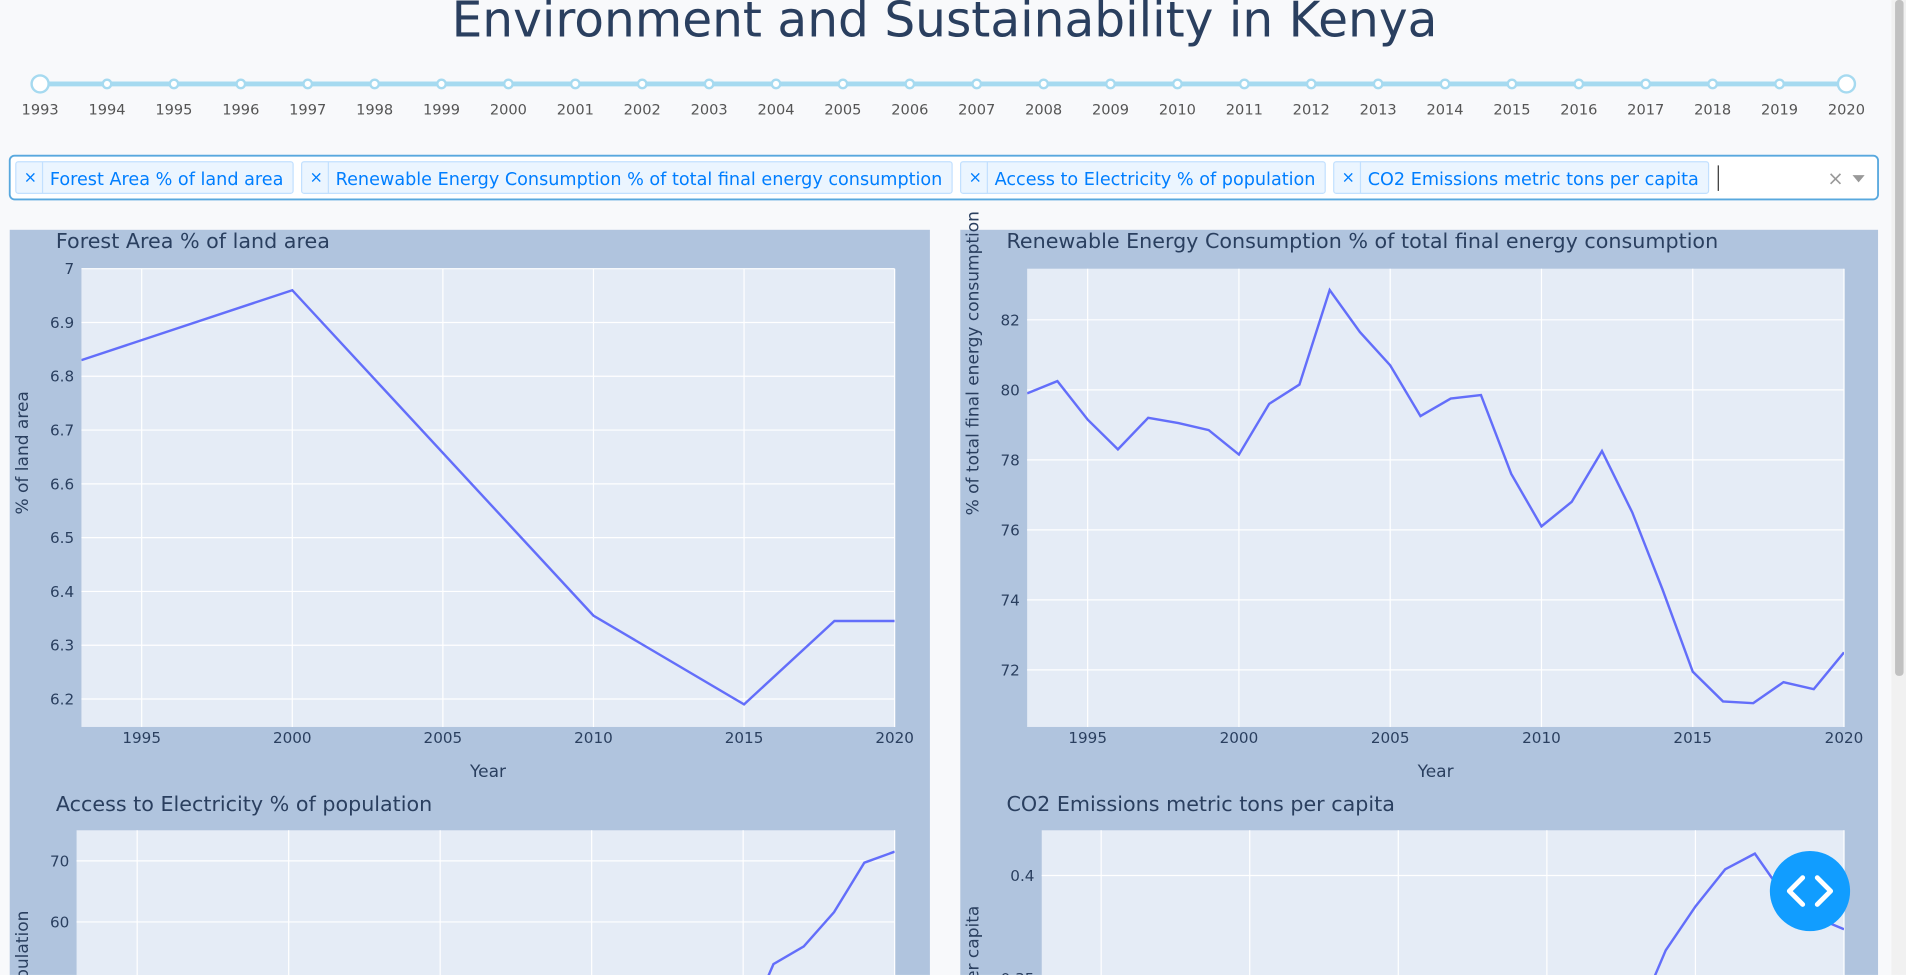 This screenshot has height=975, width=1906. I want to click on x-tick-label: 2010, so click(1541, 738).